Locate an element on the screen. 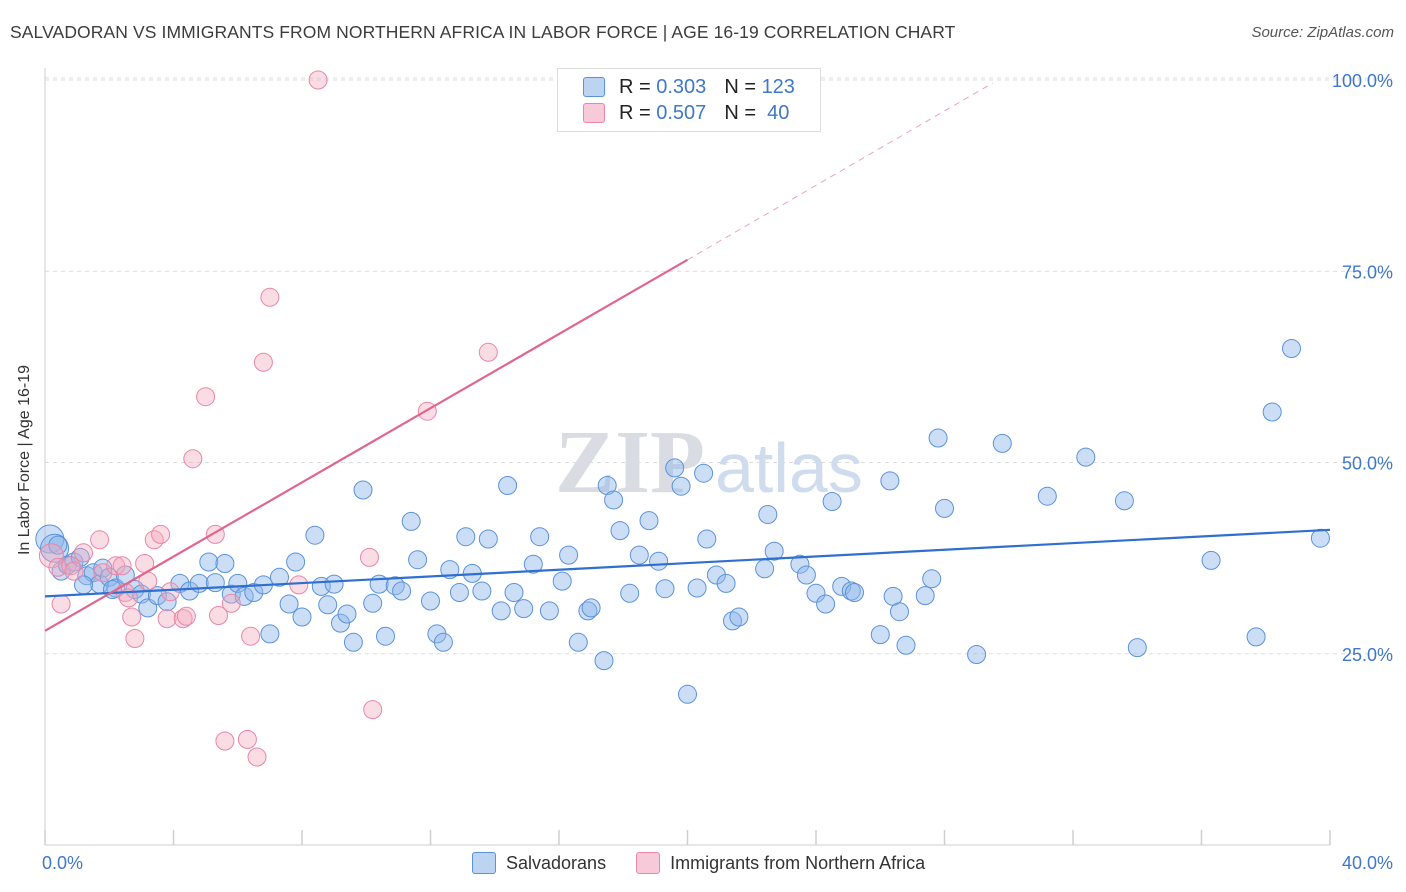 This screenshot has width=1406, height=892. legend-row-salvadorans: R = 0.303 N = 123 is located at coordinates (689, 87).